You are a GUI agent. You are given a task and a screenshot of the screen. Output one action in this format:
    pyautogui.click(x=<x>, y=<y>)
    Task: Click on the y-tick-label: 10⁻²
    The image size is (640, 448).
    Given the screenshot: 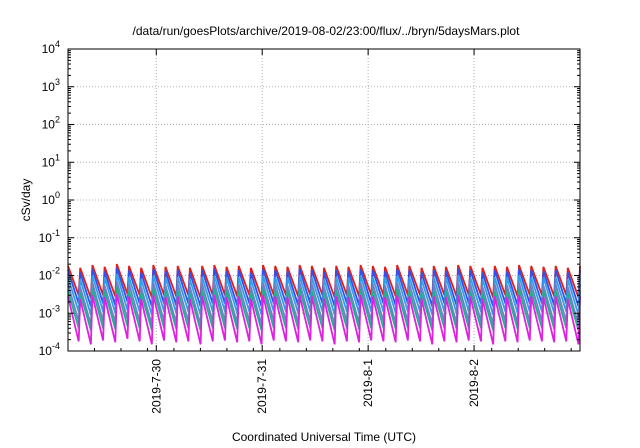 What is the action you would take?
    pyautogui.click(x=49, y=274)
    